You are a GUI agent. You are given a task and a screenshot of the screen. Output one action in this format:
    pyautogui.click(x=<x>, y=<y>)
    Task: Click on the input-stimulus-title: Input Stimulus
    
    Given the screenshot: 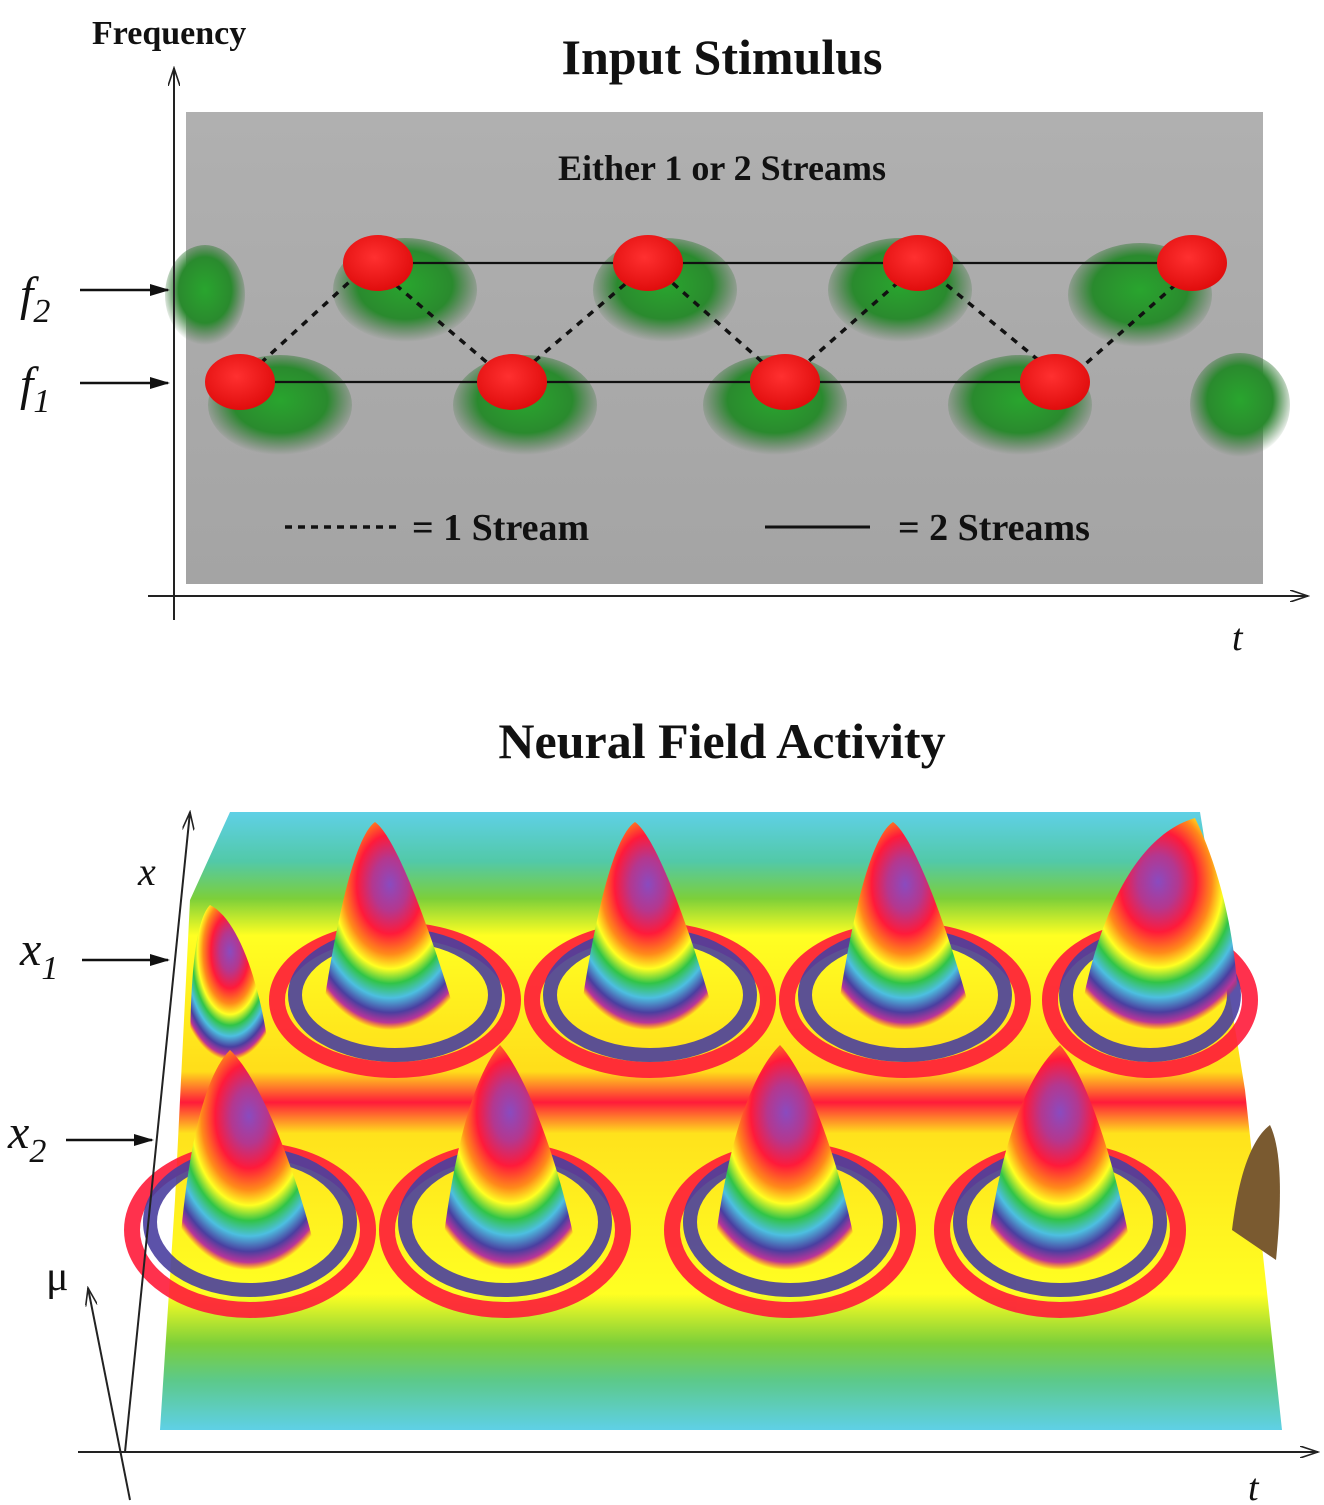 What is the action you would take?
    pyautogui.click(x=722, y=57)
    